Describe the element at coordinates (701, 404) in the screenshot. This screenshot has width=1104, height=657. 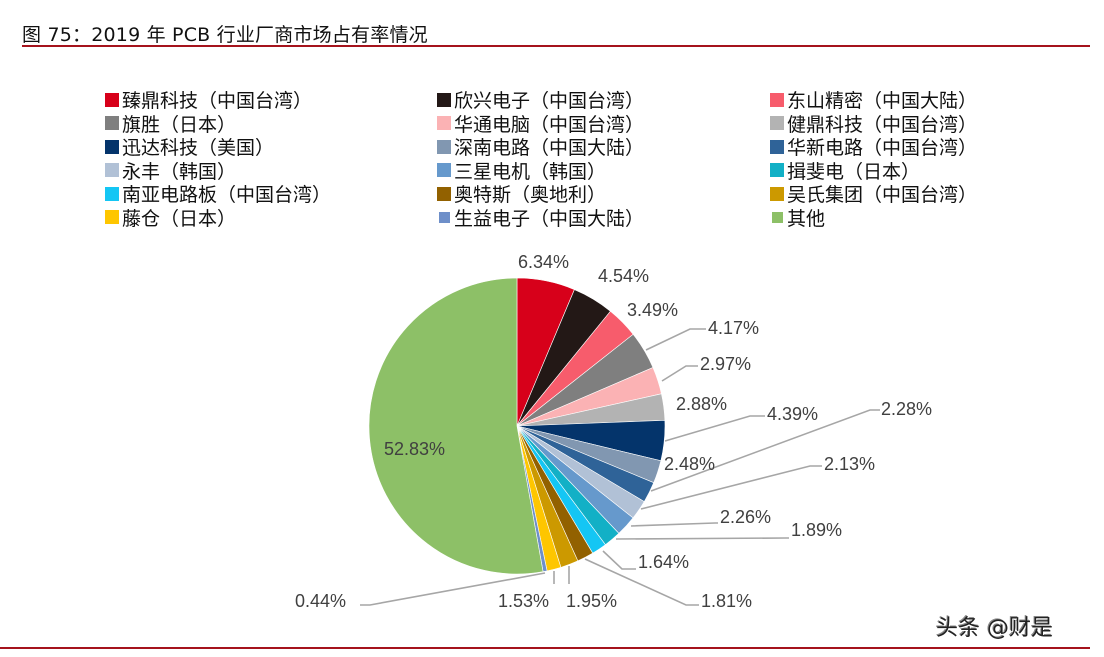
I see `data-label: 2.88%` at that location.